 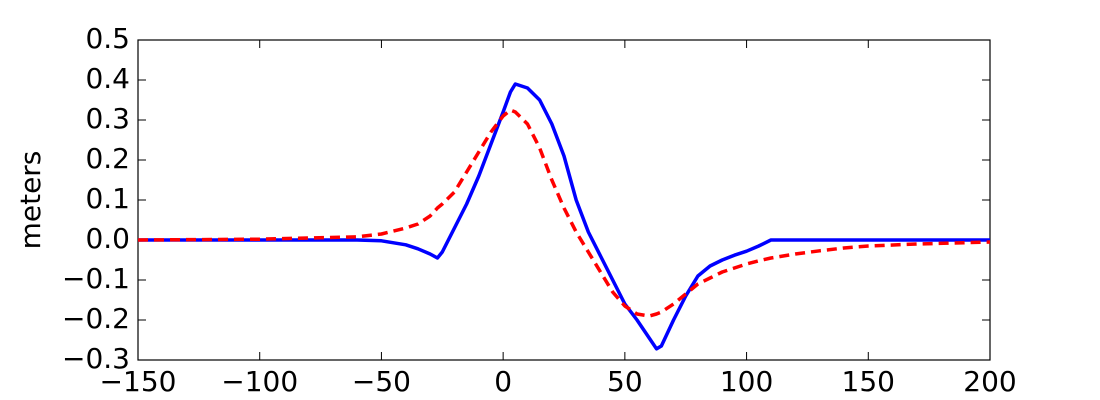 What do you see at coordinates (107, 118) in the screenshot?
I see `y-tick-label: 0.3` at bounding box center [107, 118].